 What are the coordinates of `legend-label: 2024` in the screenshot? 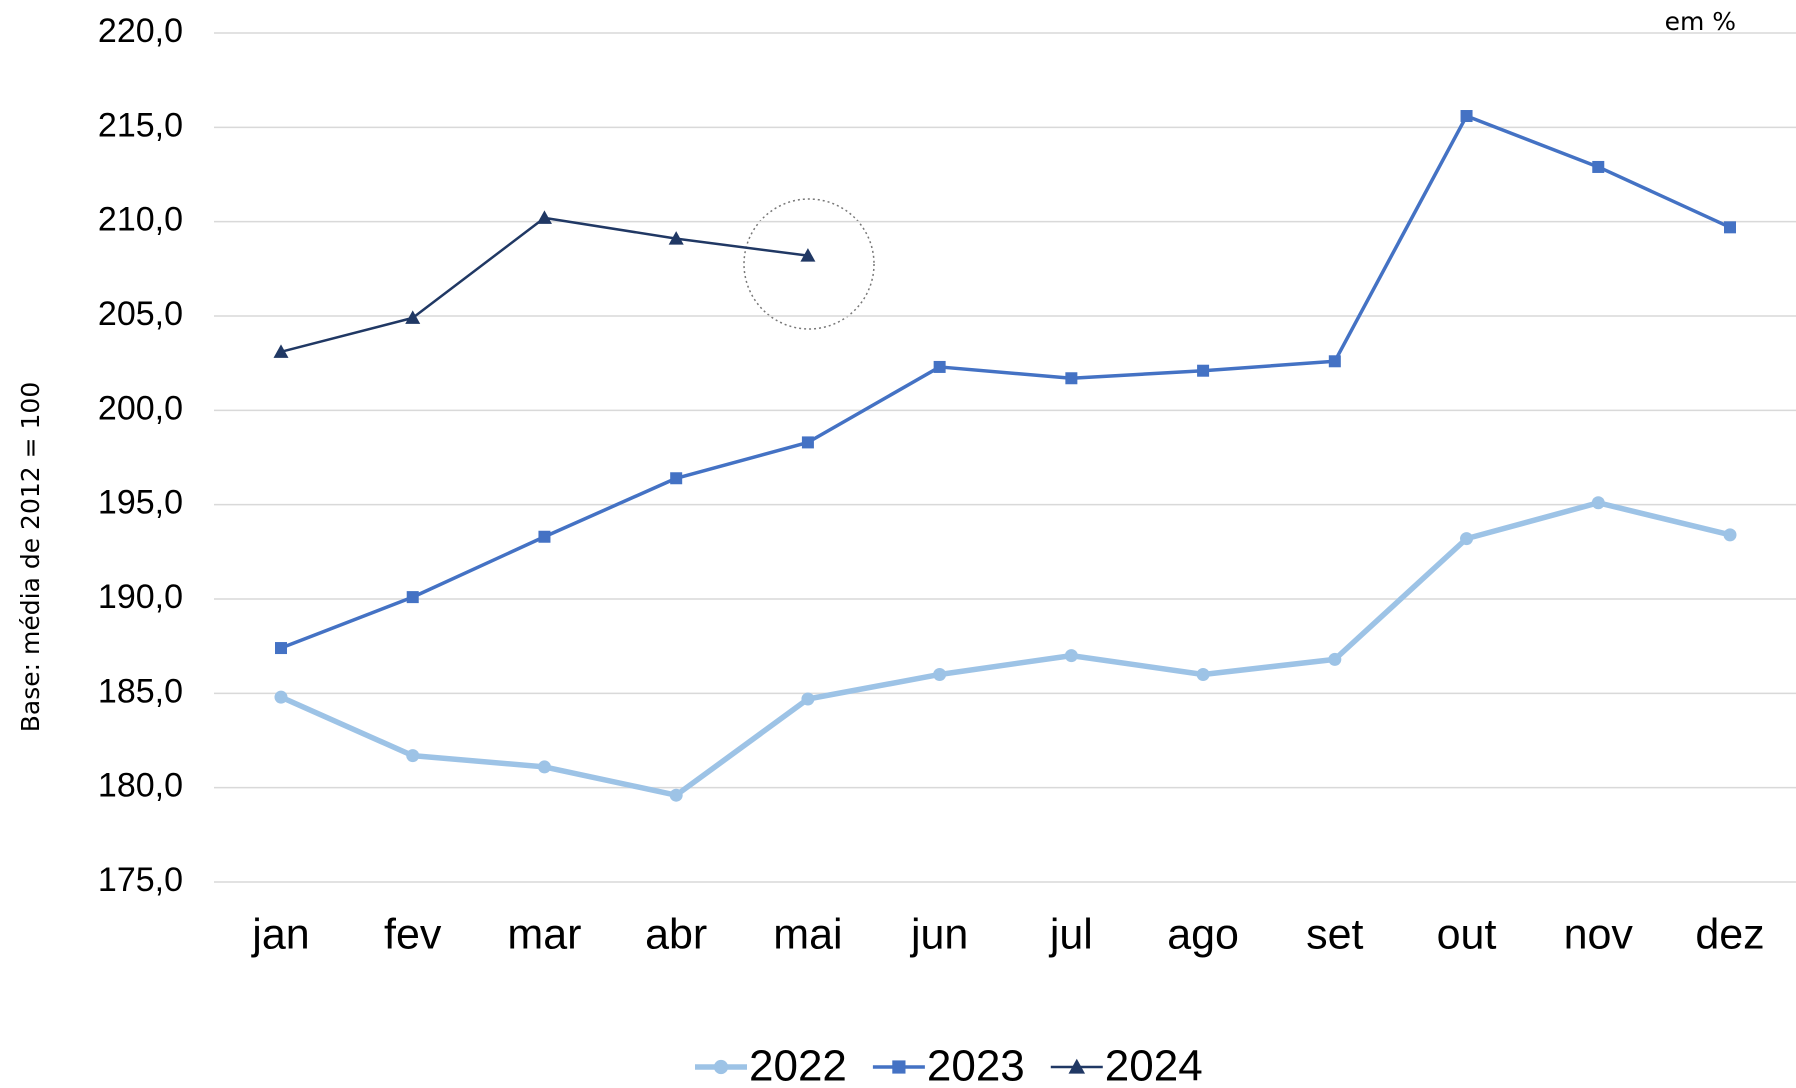 It's located at (1154, 1065).